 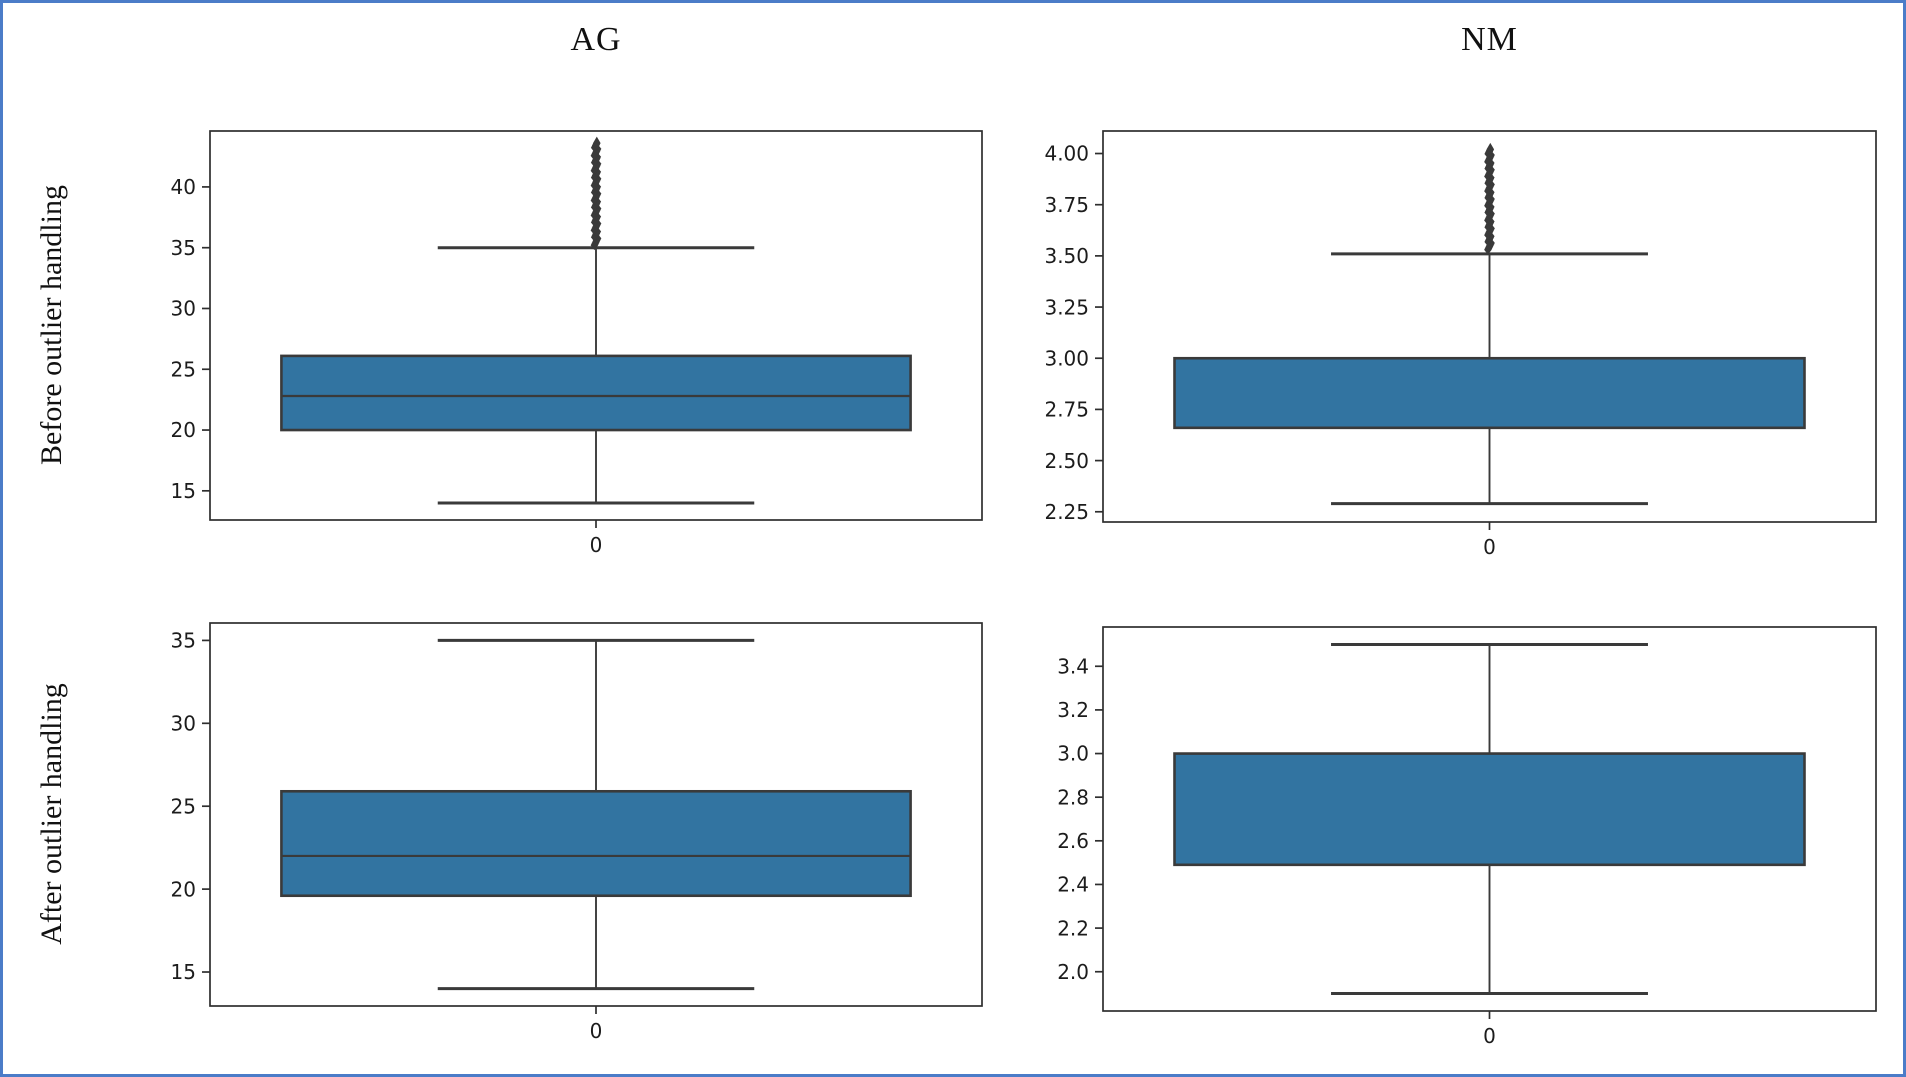 I want to click on column-title-nm: NM, so click(x=1489, y=39).